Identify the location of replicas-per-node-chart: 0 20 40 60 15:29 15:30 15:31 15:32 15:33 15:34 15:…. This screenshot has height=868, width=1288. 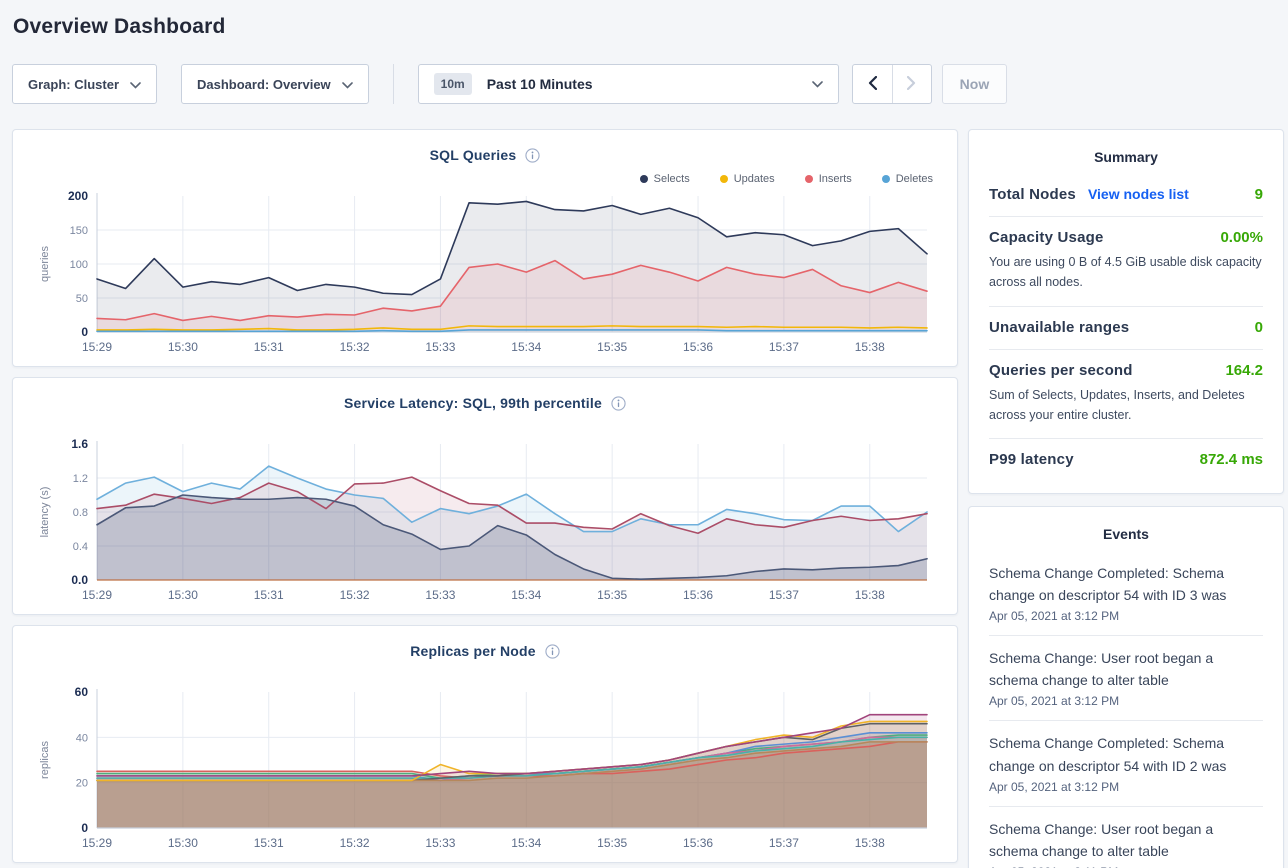
(485, 770).